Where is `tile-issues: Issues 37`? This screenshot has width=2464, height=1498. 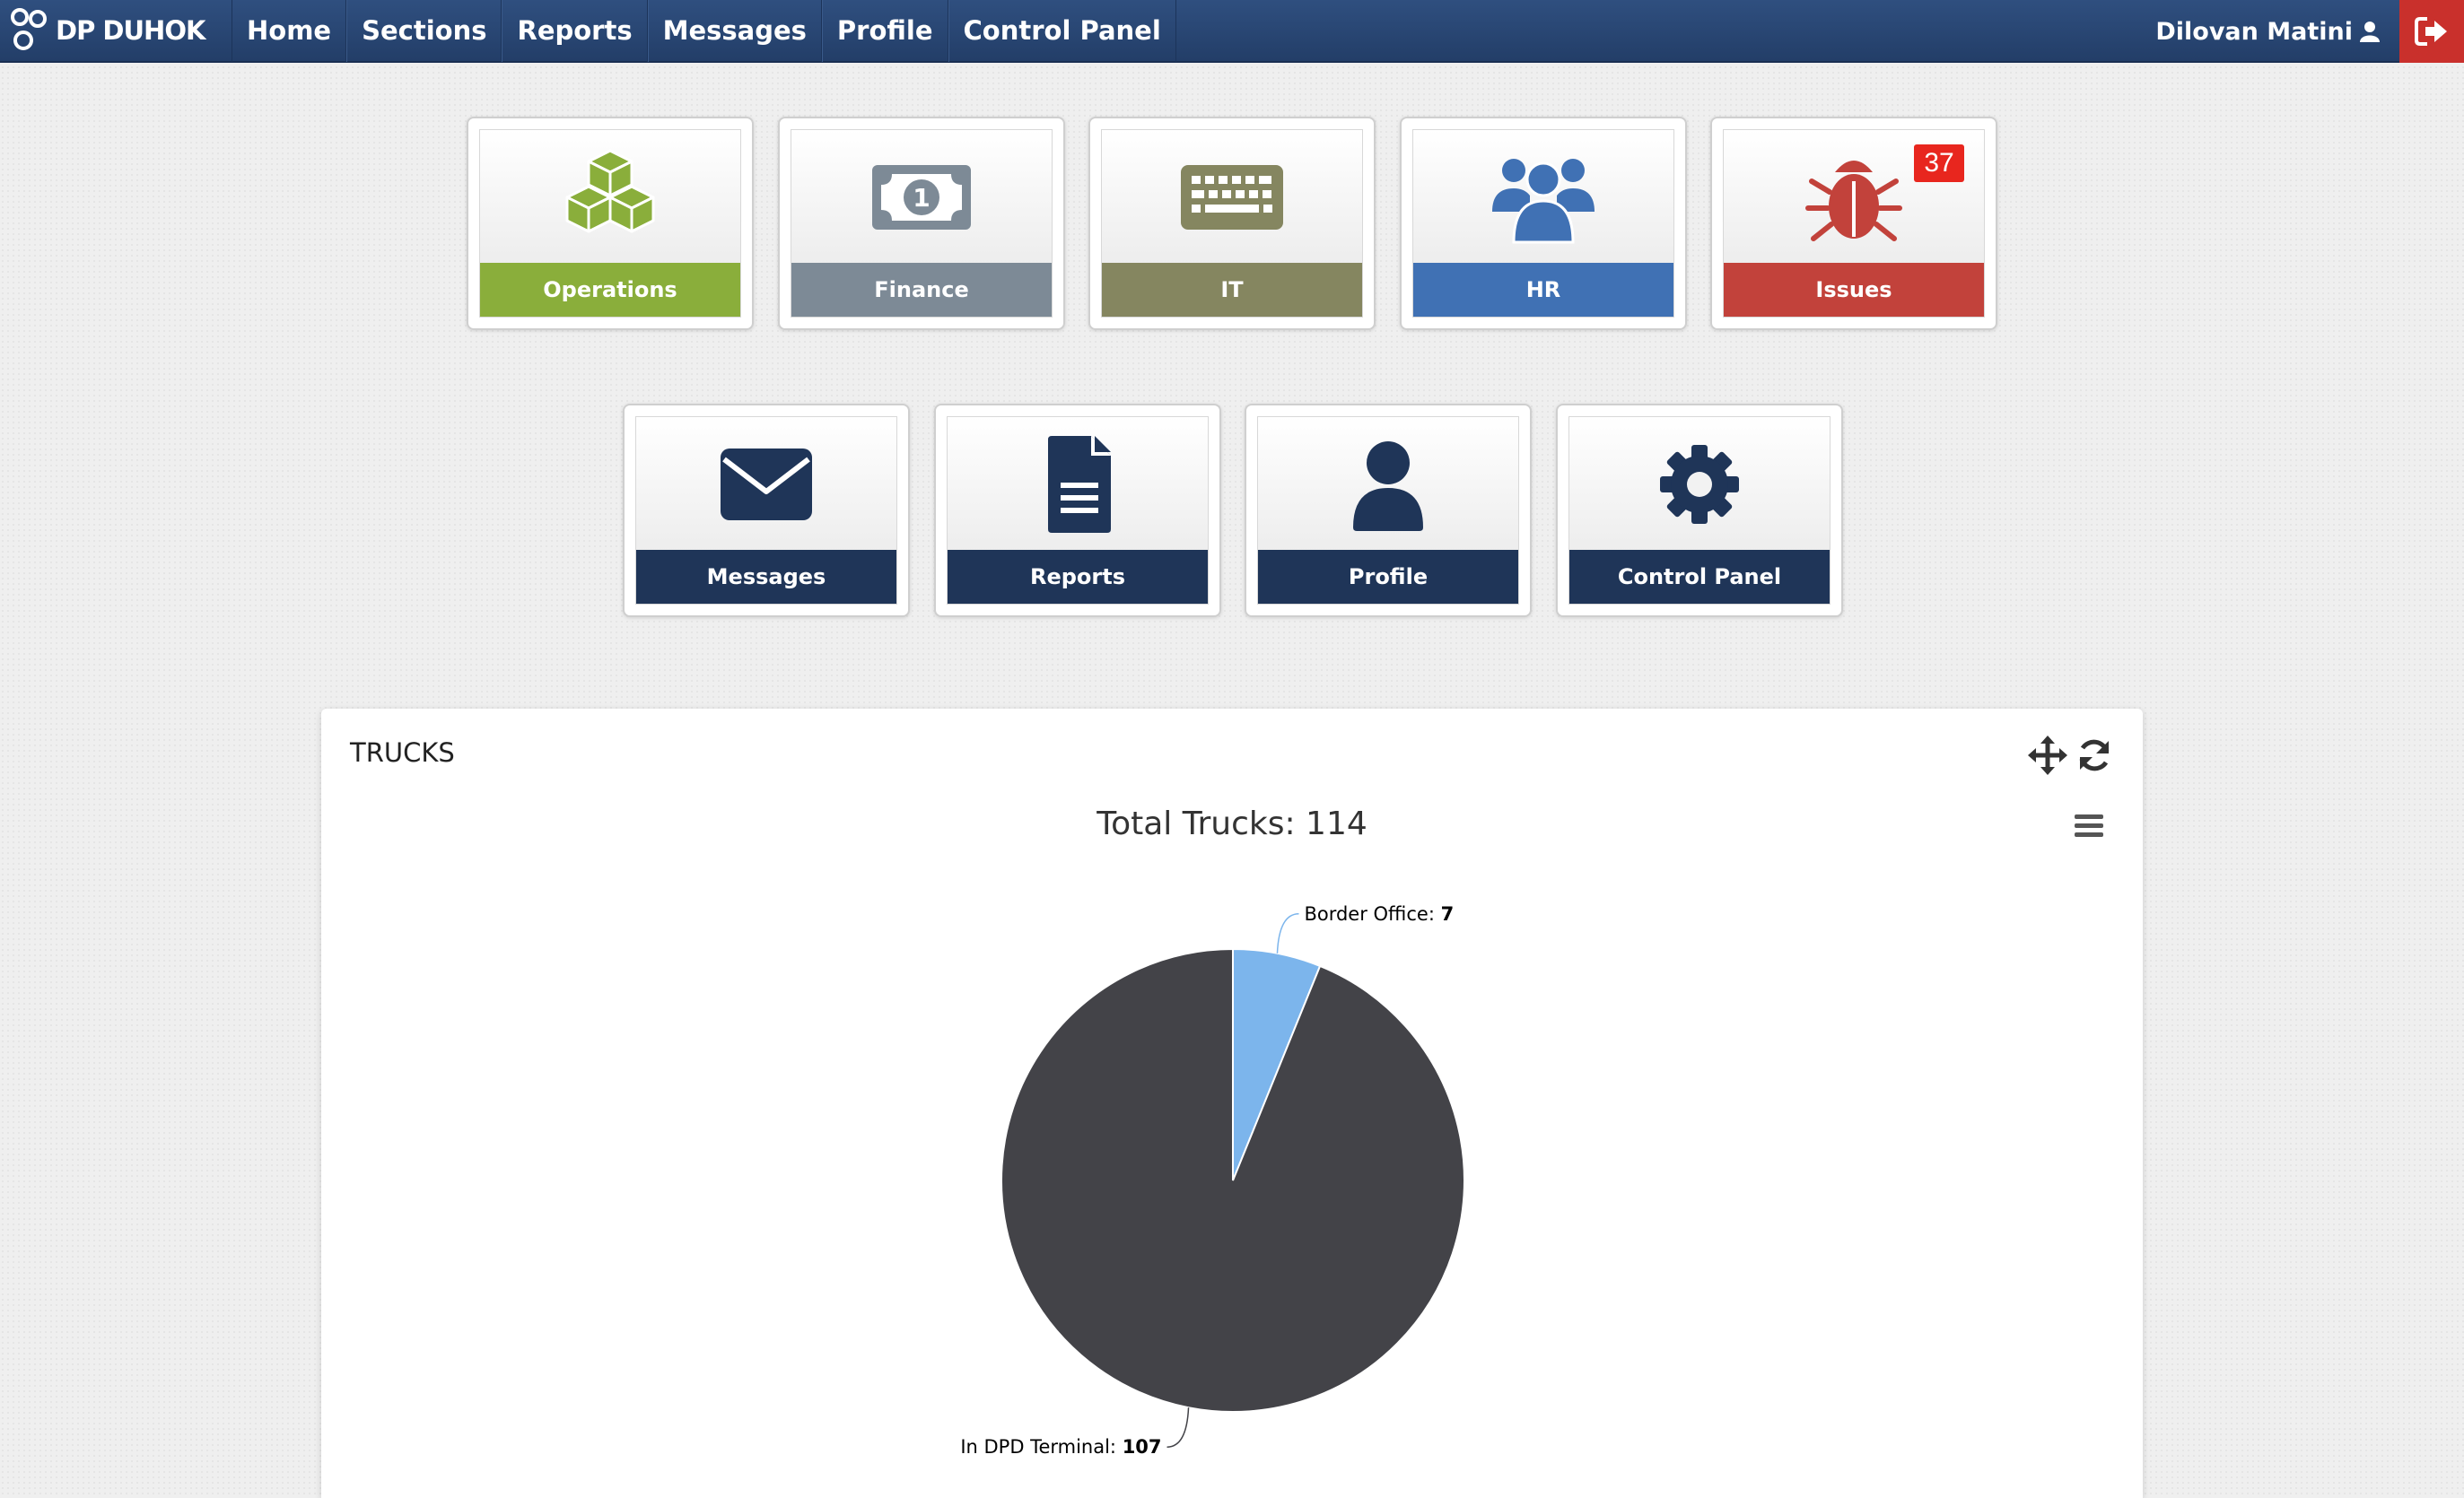 tile-issues: Issues 37 is located at coordinates (1853, 224).